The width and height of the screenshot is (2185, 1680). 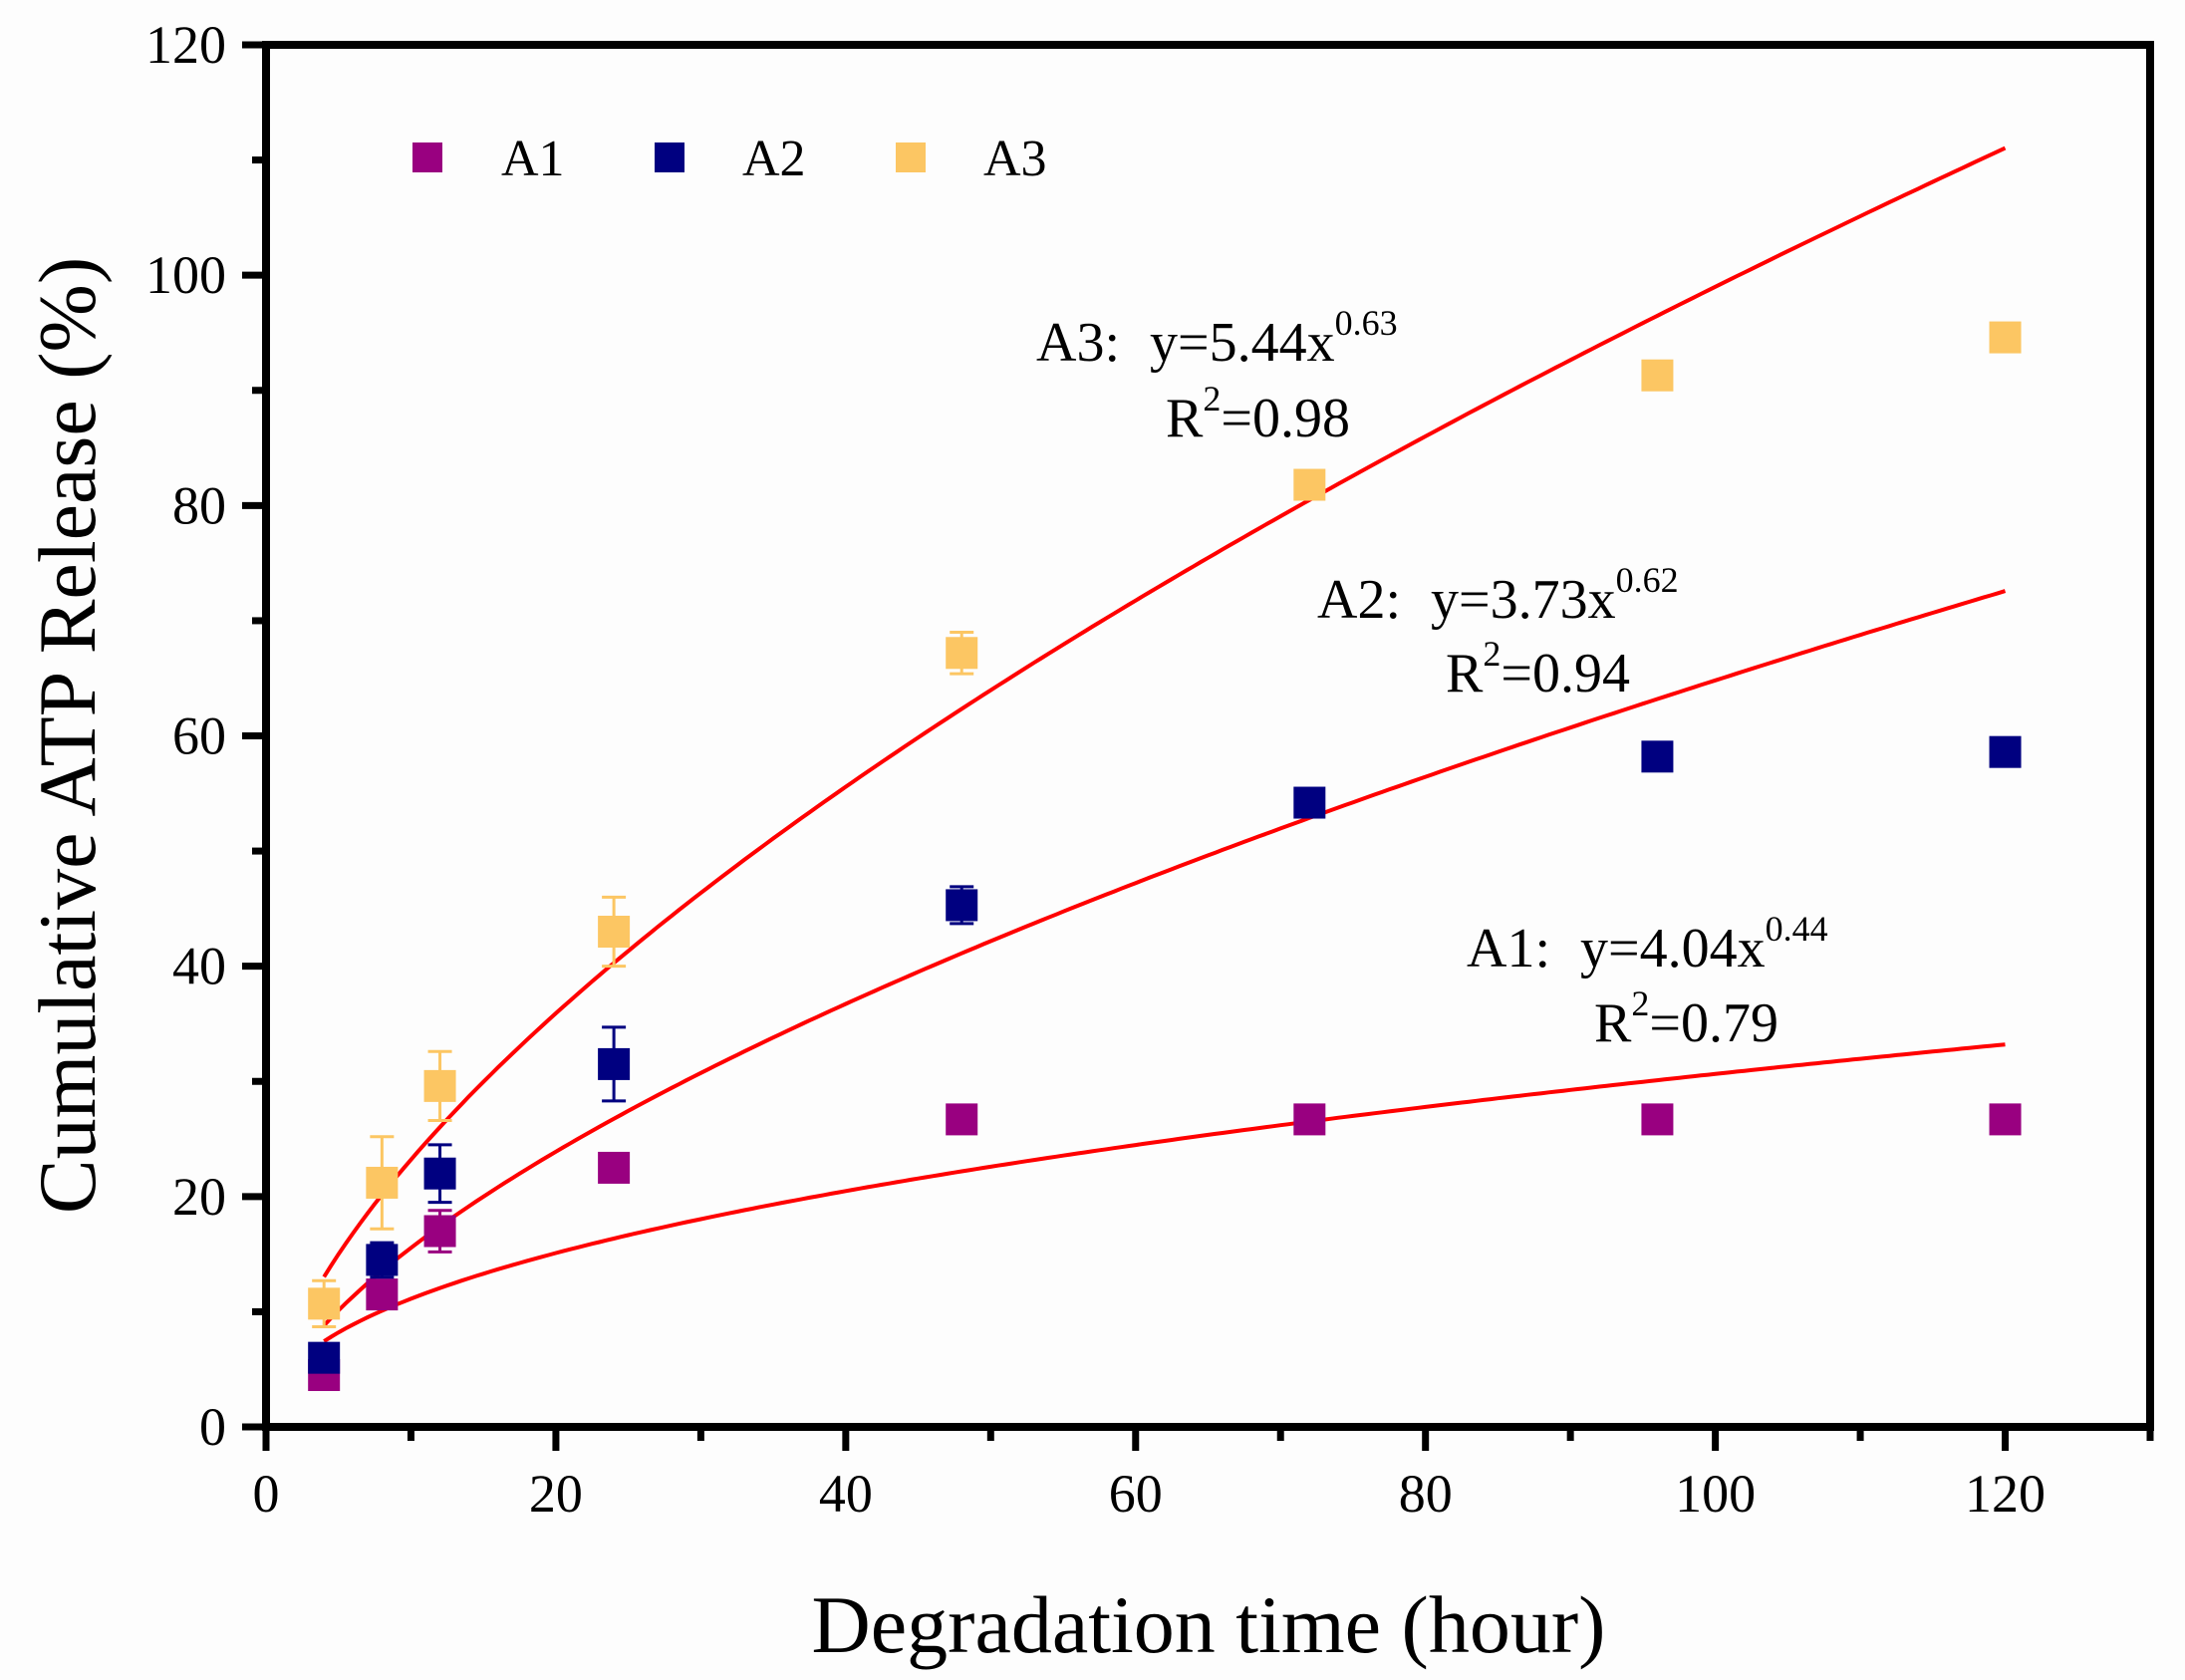 I want to click on svg-text: R2=0.79, so click(x=1686, y=1018).